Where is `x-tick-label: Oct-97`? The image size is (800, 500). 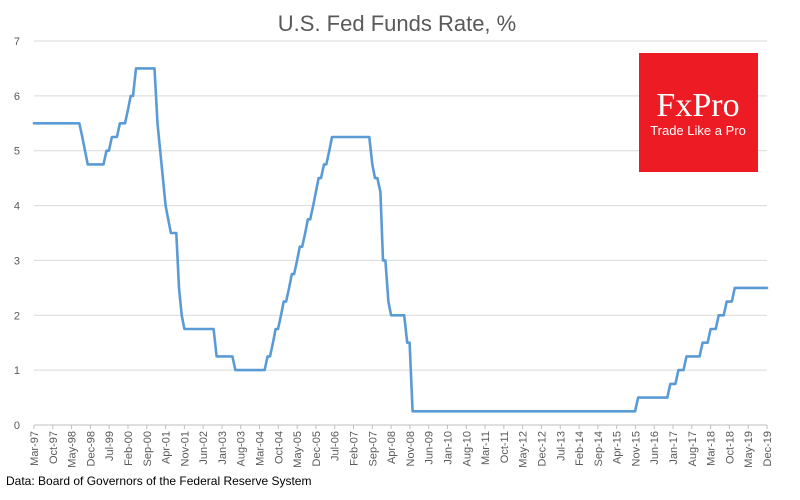 x-tick-label: Oct-97 is located at coordinates (54, 447).